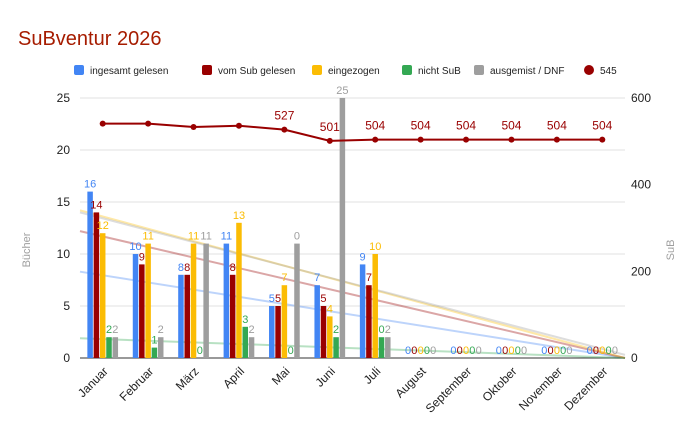 The height and width of the screenshot is (432, 700). Describe the element at coordinates (284, 278) in the screenshot. I see `bar-data-label: 7` at that location.